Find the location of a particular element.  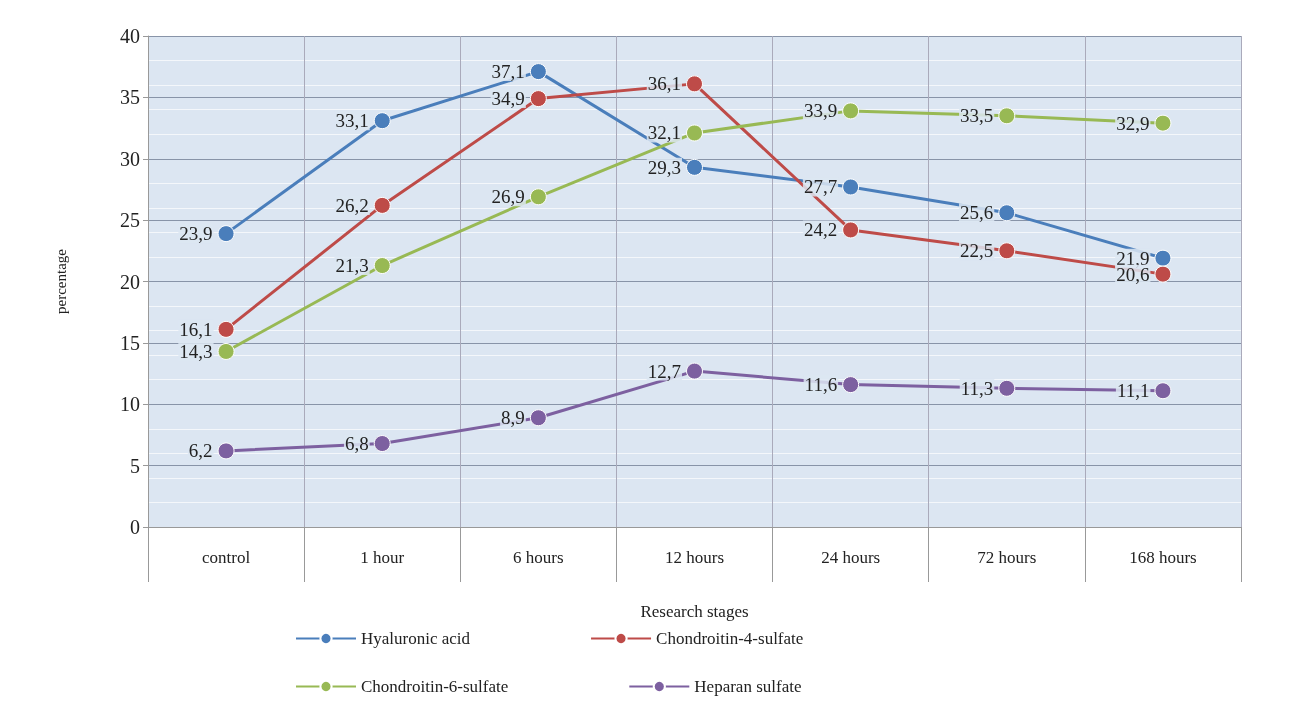

data-label: 23,9 is located at coordinates (196, 234).